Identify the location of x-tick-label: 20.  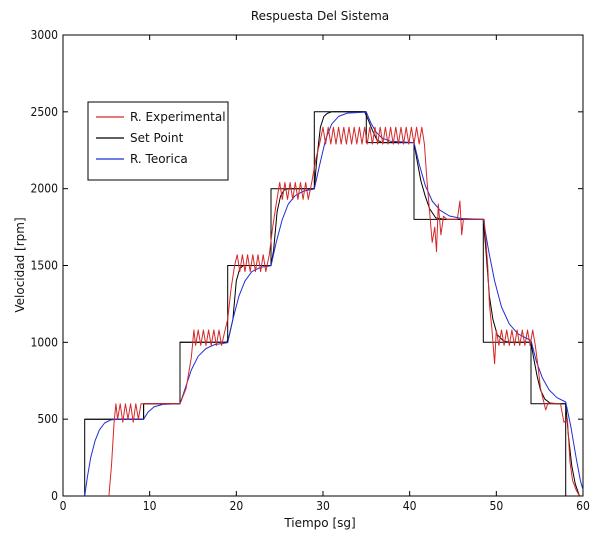
(236, 506).